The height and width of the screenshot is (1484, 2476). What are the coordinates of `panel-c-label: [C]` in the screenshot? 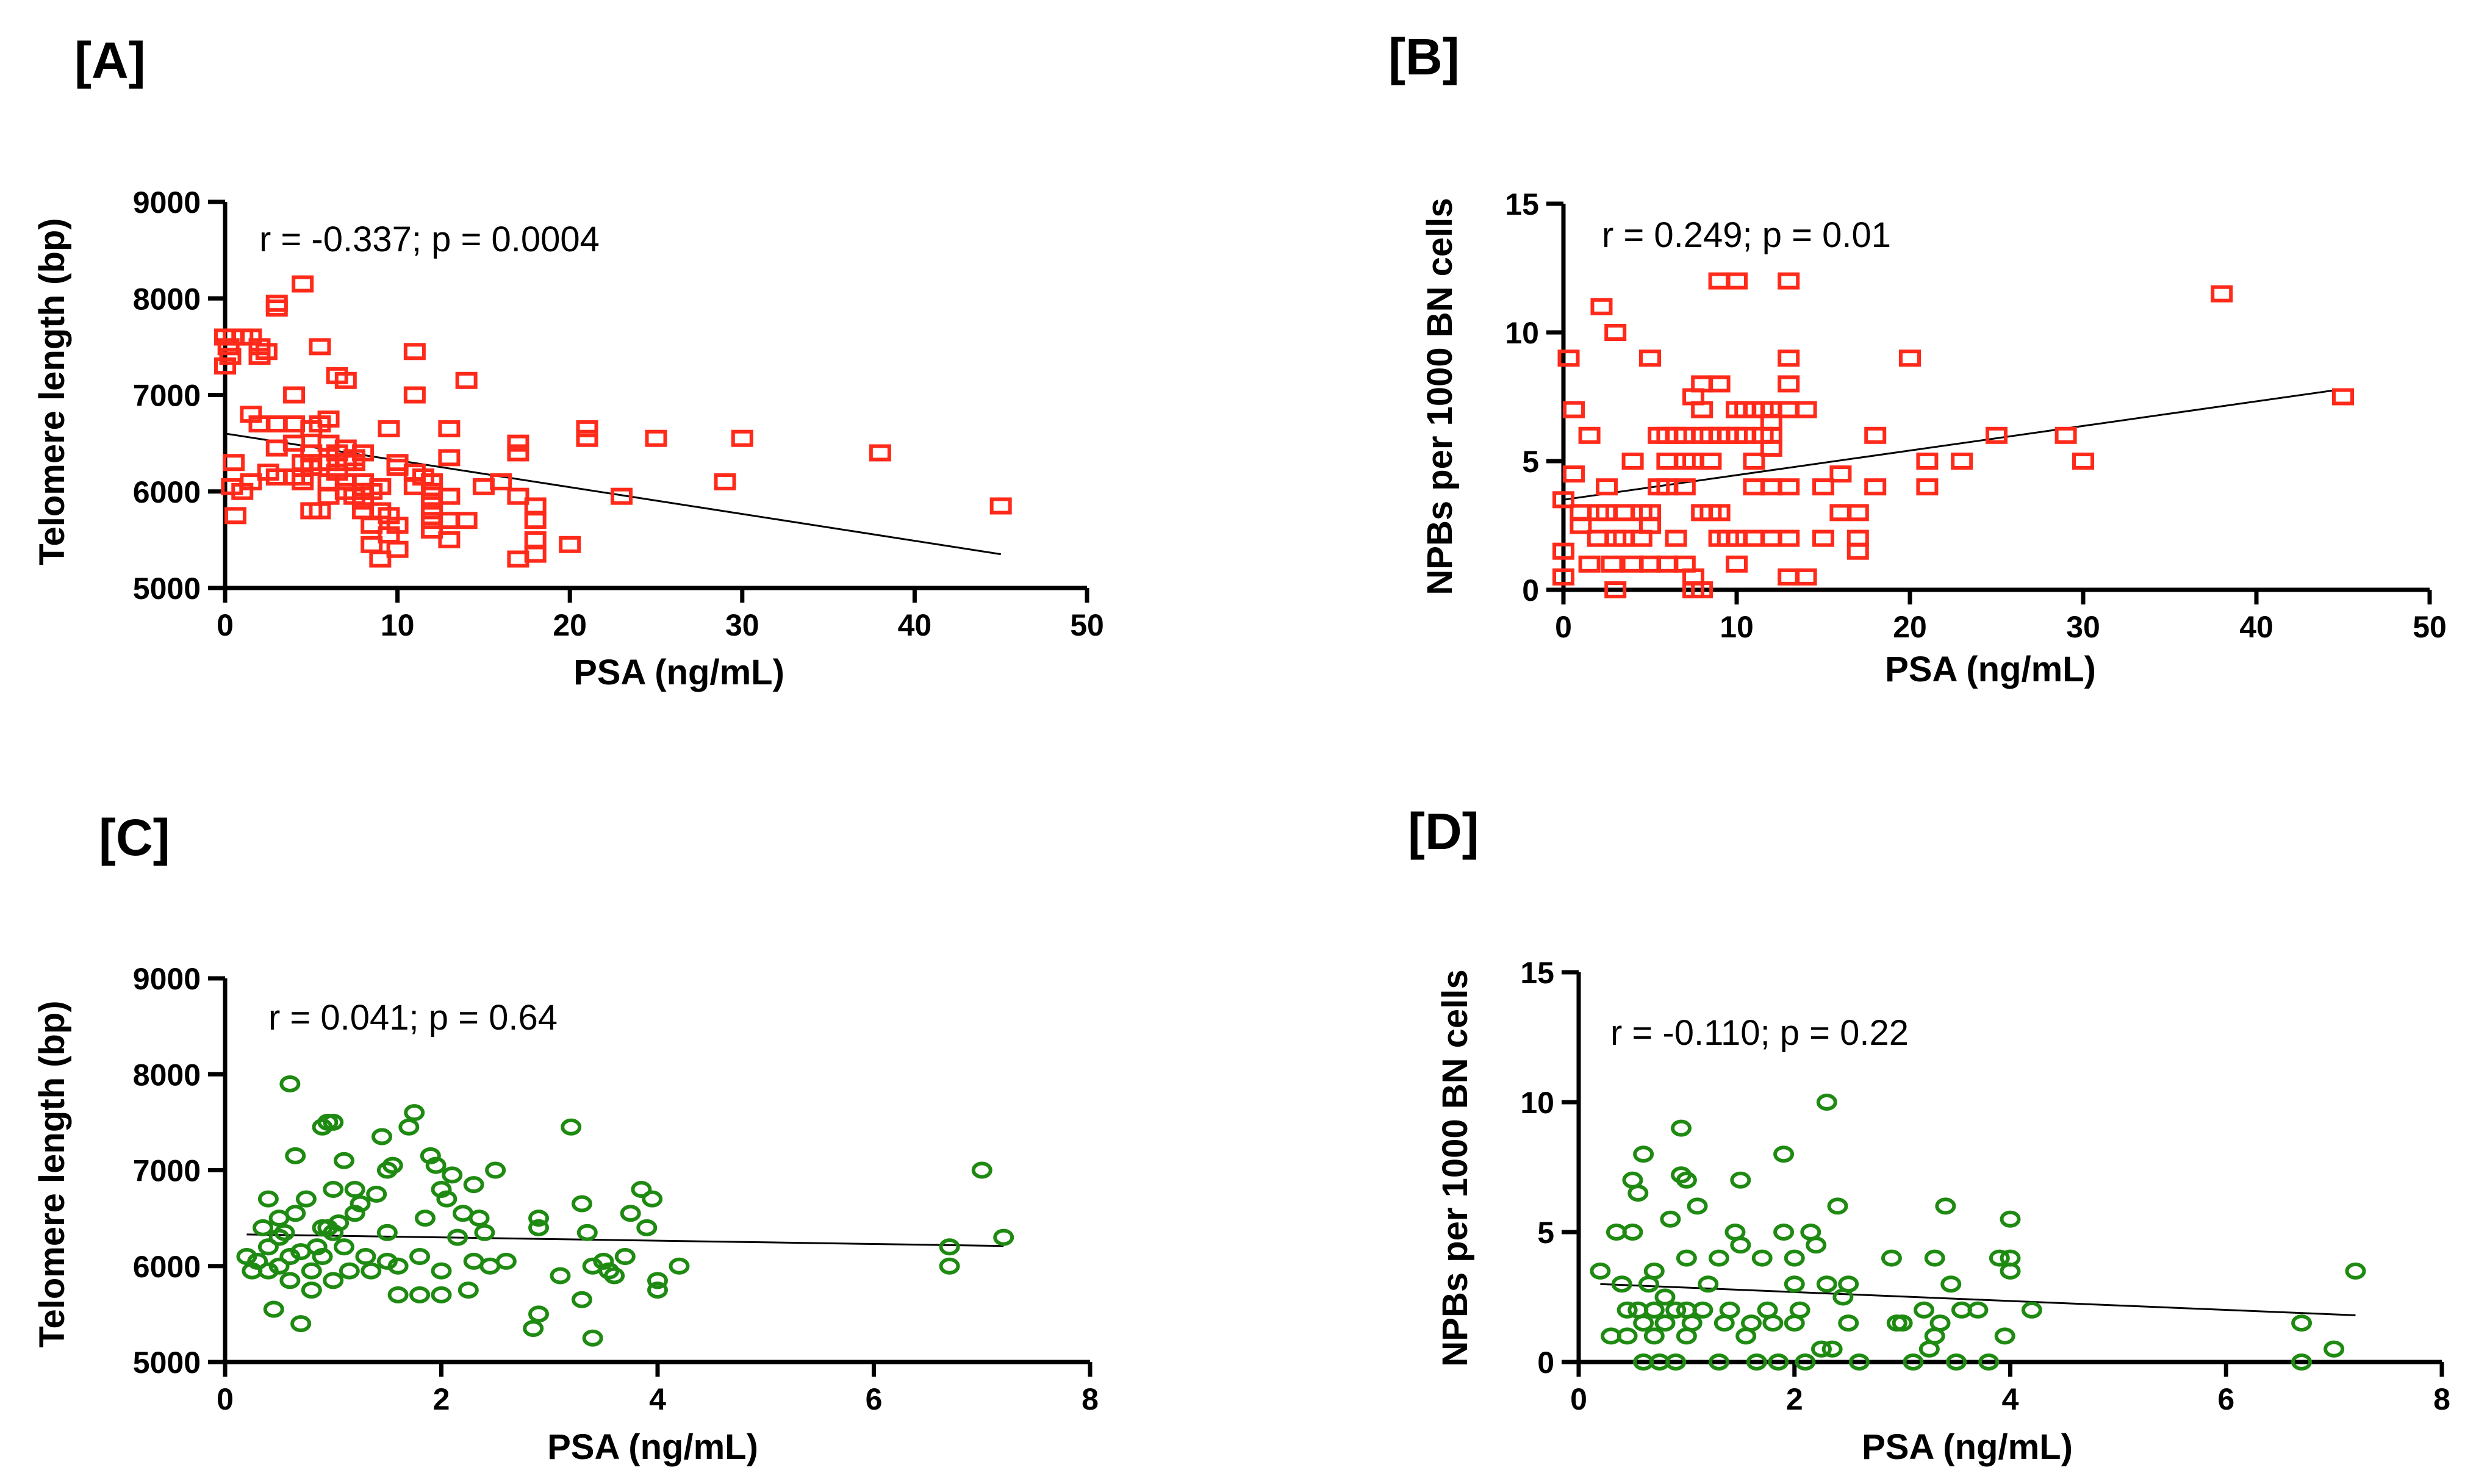 It's located at (134, 837).